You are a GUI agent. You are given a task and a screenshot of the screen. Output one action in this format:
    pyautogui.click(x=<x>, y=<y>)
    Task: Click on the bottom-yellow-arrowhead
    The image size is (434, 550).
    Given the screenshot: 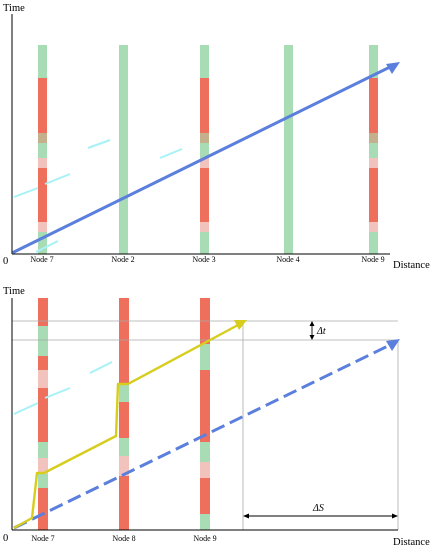 What is the action you would take?
    pyautogui.click(x=240, y=325)
    